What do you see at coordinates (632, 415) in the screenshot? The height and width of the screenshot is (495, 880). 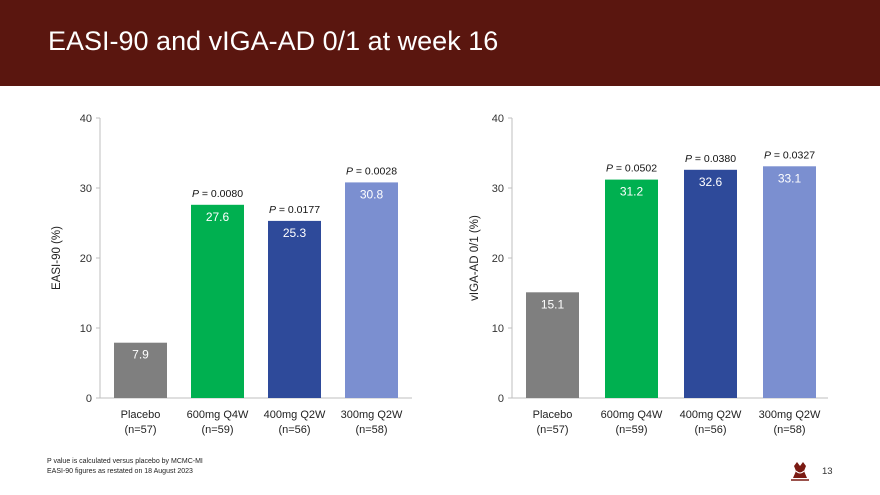 I see `viga-category-label: 600mg Q4W` at bounding box center [632, 415].